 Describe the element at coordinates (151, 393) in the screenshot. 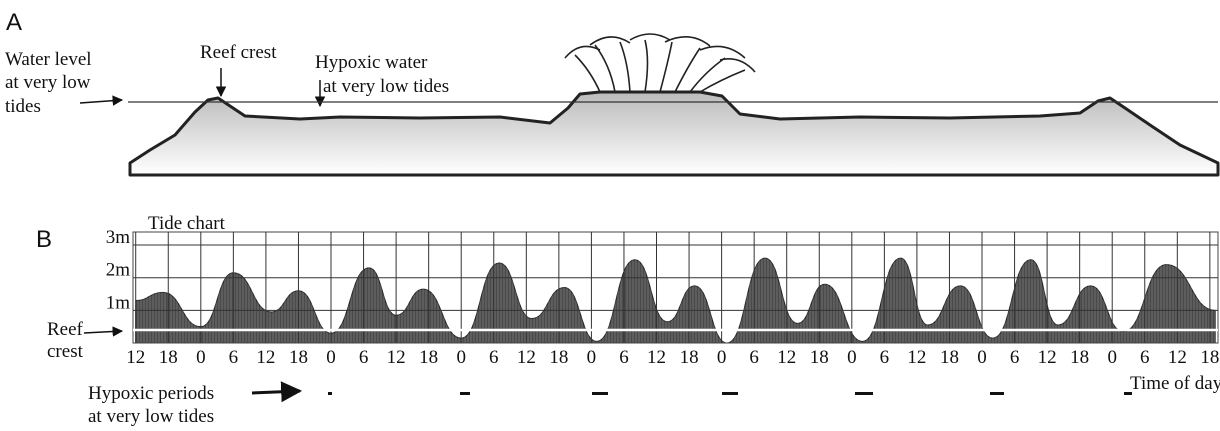

I see `label: Hypoxic periods` at that location.